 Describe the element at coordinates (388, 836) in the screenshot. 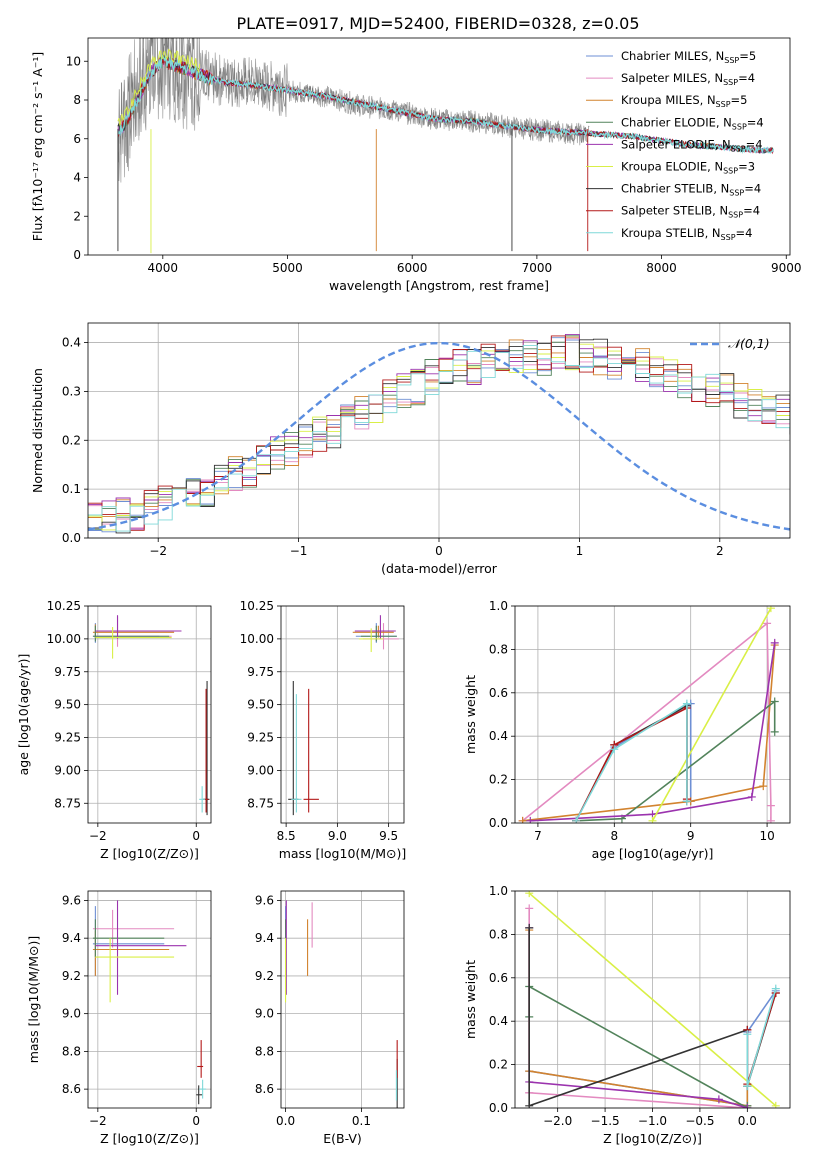

I see `x-tick-label: 9.5` at that location.